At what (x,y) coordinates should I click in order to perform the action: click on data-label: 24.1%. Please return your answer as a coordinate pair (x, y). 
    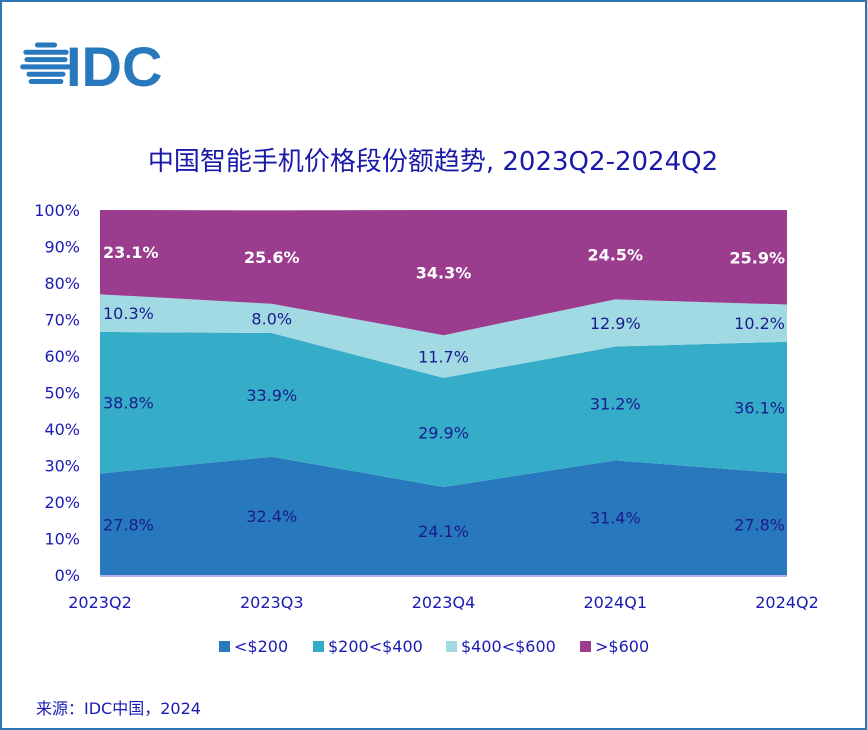
    Looking at the image, I should click on (443, 531).